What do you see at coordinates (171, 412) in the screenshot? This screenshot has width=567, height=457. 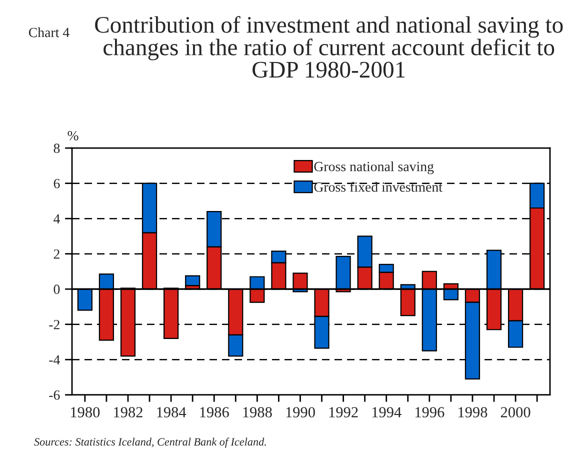 I see `x-tick-label: 1984` at bounding box center [171, 412].